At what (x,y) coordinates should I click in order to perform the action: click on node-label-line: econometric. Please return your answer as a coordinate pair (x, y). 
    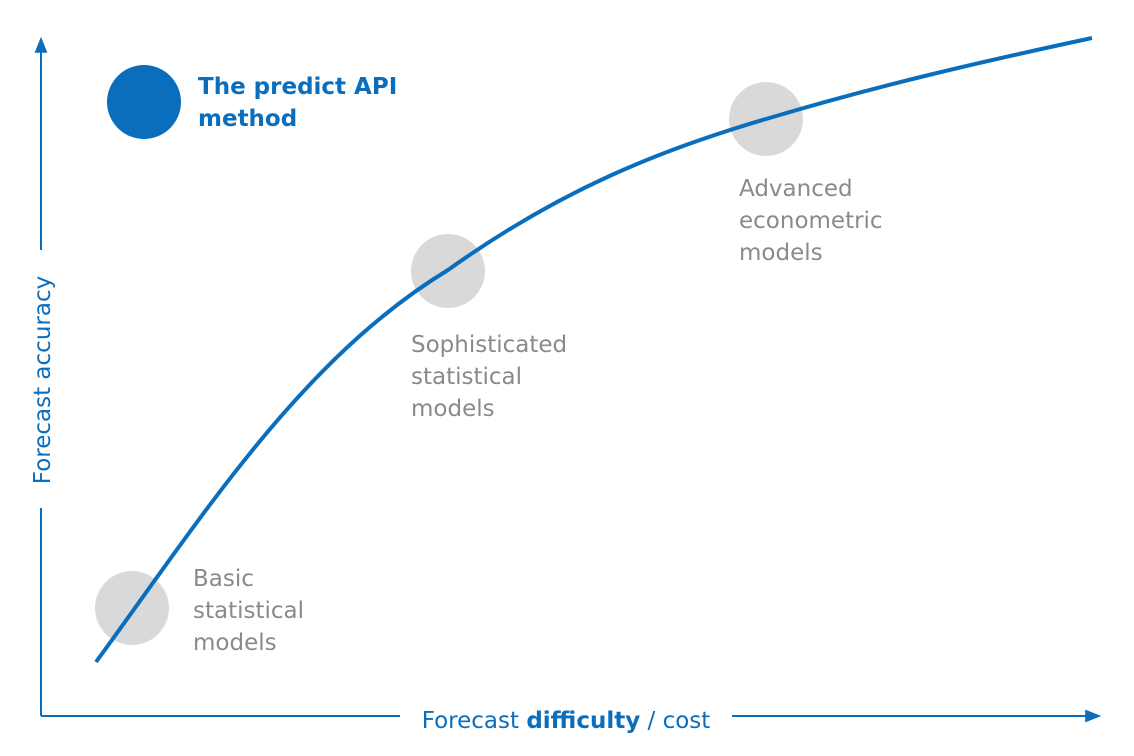
    Looking at the image, I should click on (811, 221).